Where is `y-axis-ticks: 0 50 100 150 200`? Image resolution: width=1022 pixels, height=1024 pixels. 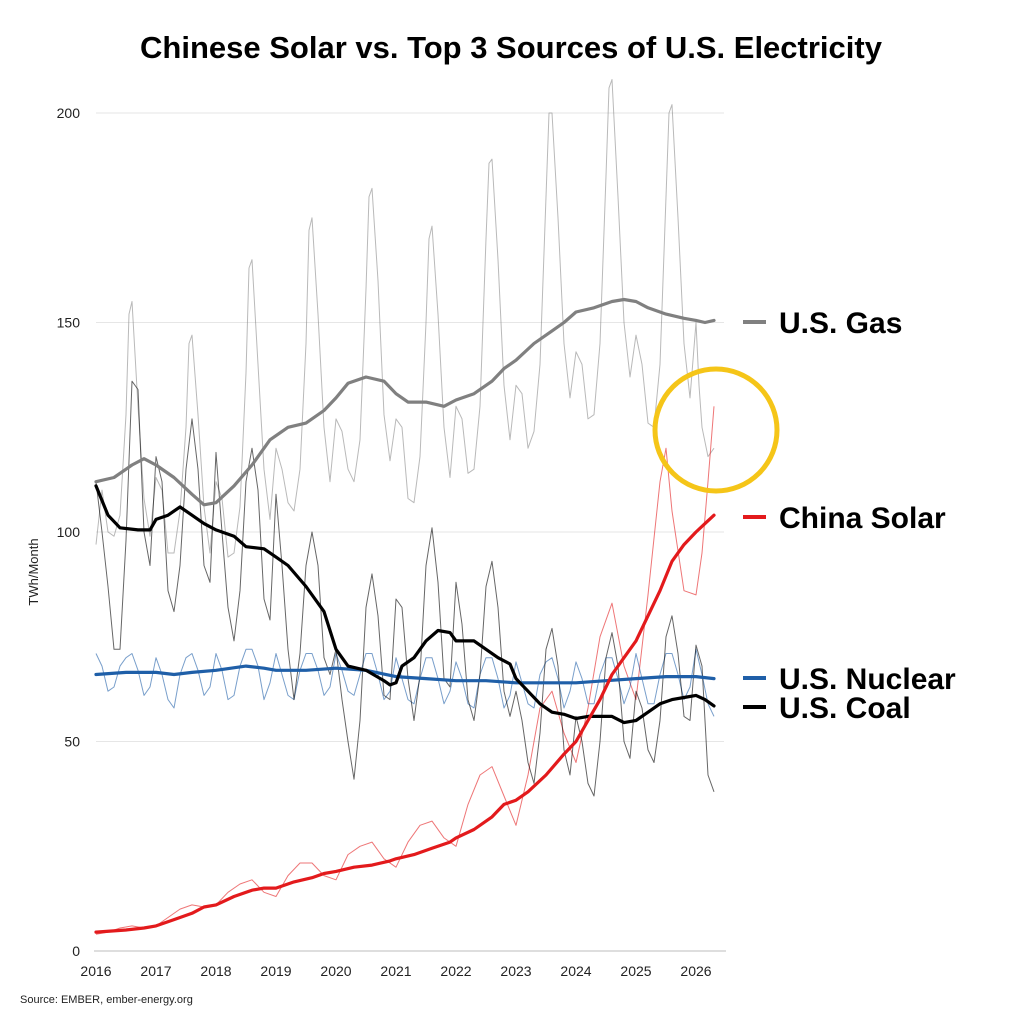
y-axis-ticks: 0 50 100 150 200 is located at coordinates (69, 532).